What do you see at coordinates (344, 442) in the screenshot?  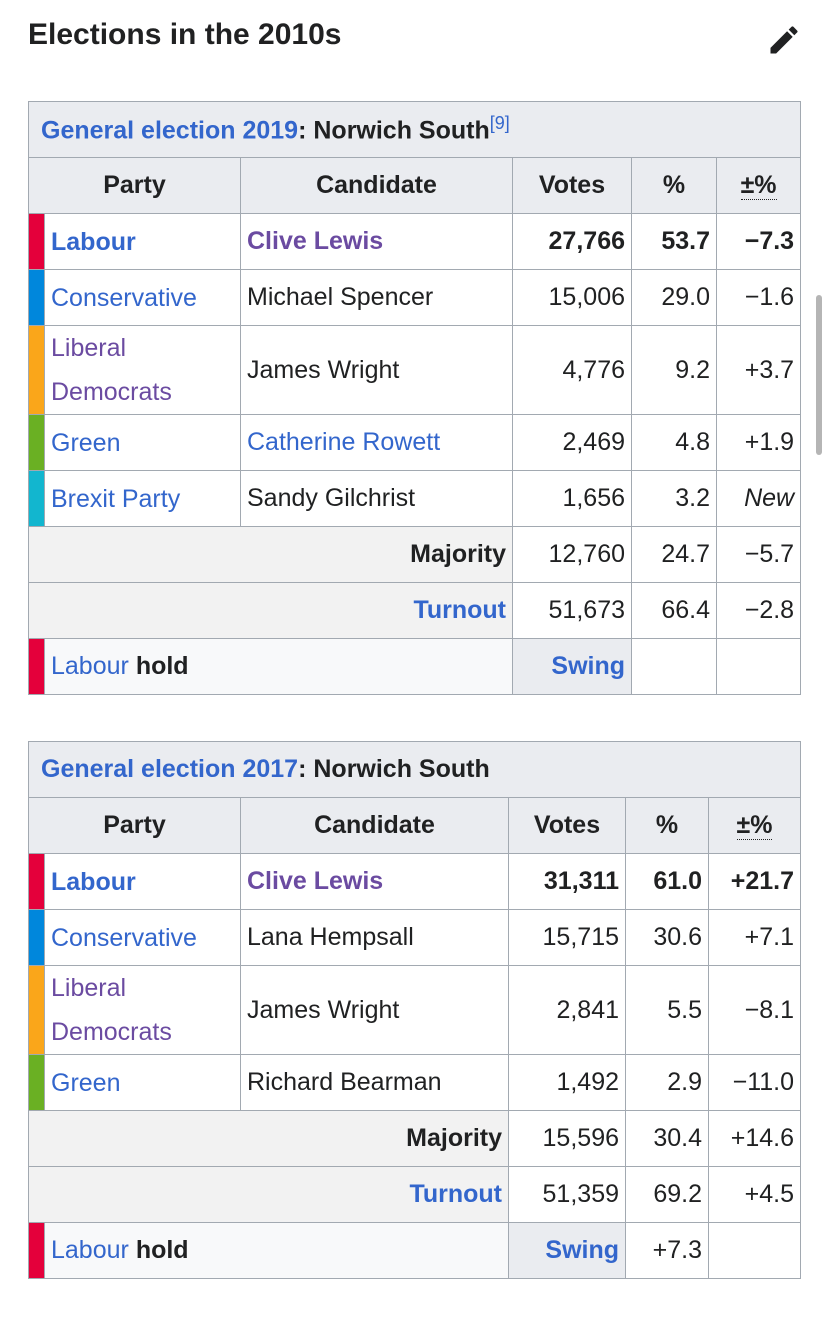 I see `candidate-name: Catherine Rowett` at bounding box center [344, 442].